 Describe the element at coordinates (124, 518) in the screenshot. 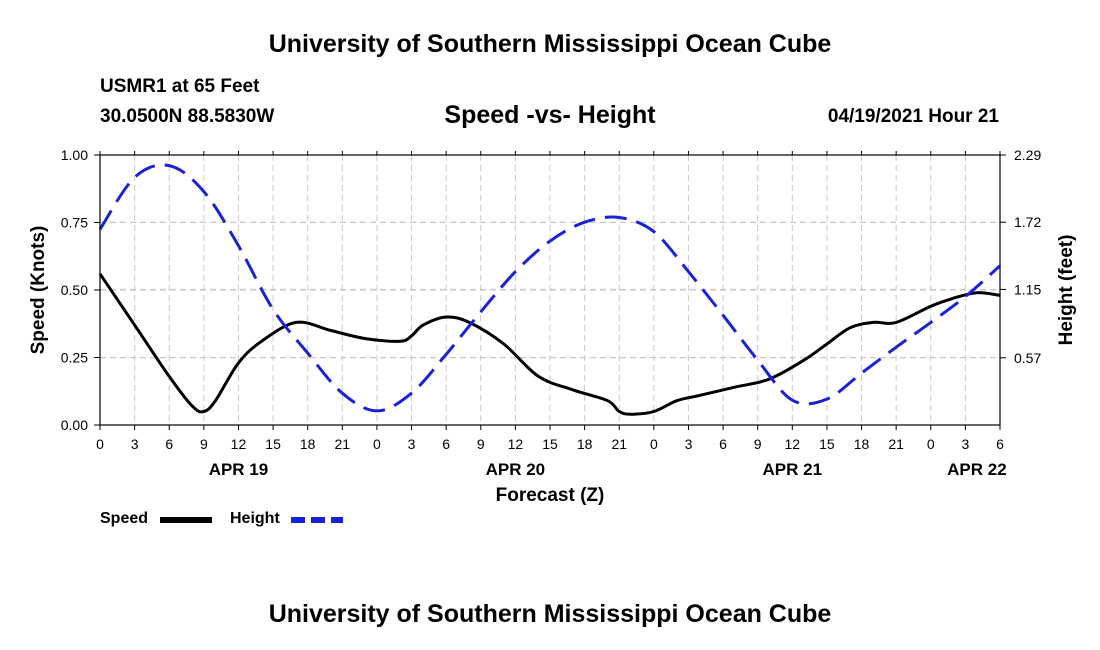

I see `legend-speed-label: Speed` at that location.